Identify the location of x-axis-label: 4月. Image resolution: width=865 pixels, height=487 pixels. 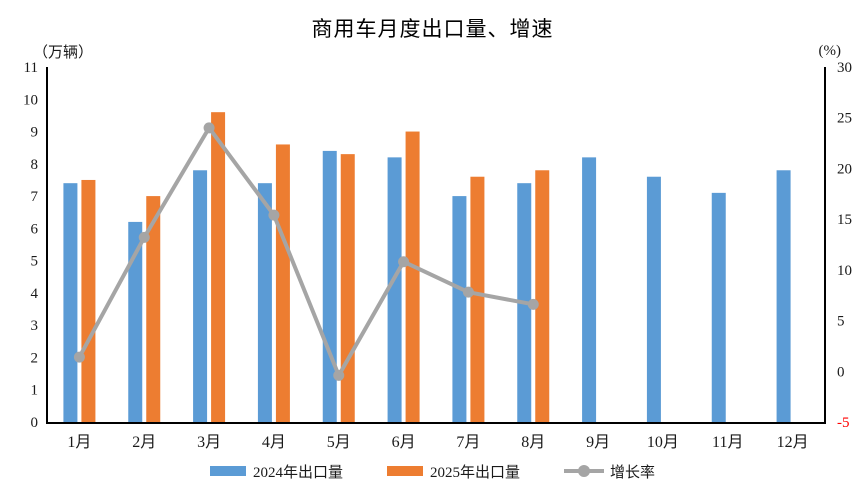
(274, 442).